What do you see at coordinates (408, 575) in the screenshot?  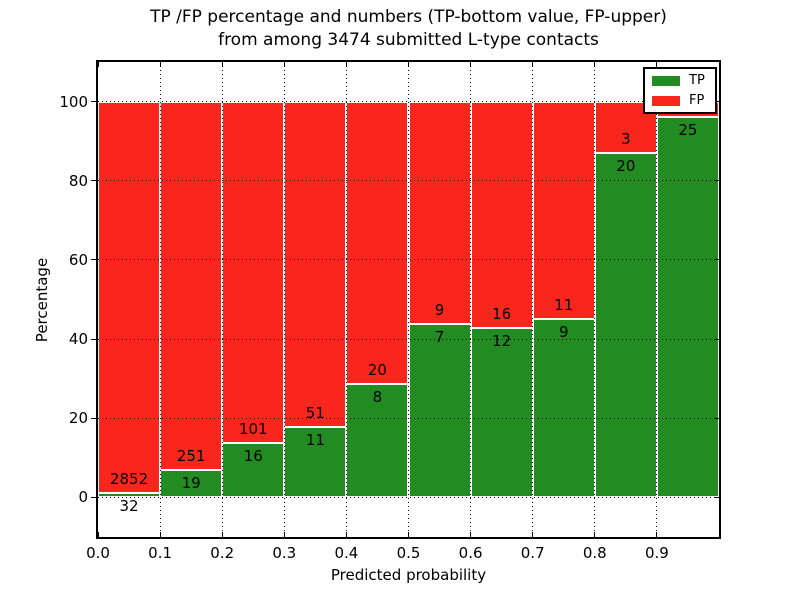 I see `x-axis-label: Predicted probability` at bounding box center [408, 575].